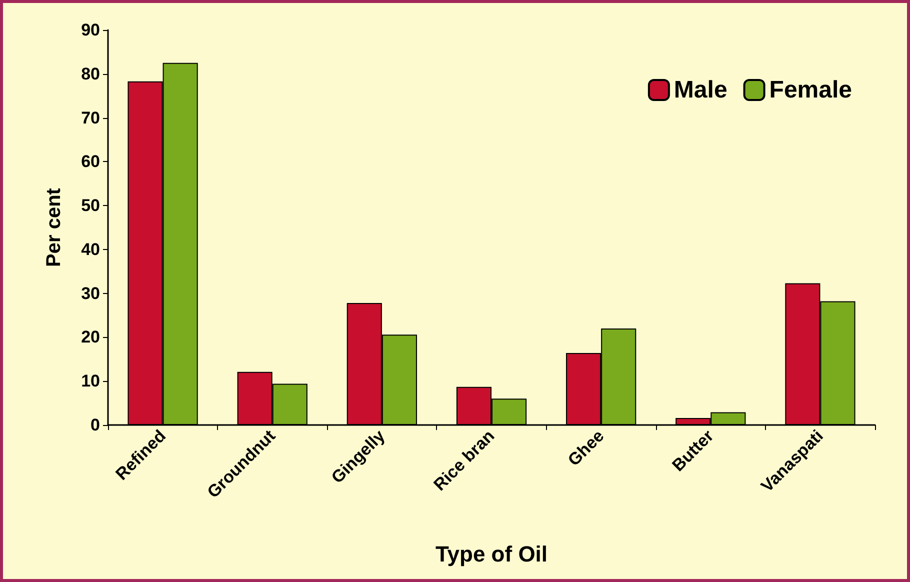  What do you see at coordinates (54, 227) in the screenshot?
I see `y-axis-title: Per cent` at bounding box center [54, 227].